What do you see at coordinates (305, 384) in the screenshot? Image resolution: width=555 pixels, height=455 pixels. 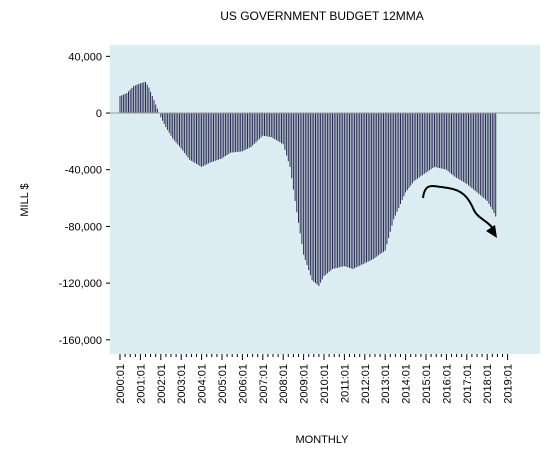 I see `x-tick-label: 2009:01` at bounding box center [305, 384].